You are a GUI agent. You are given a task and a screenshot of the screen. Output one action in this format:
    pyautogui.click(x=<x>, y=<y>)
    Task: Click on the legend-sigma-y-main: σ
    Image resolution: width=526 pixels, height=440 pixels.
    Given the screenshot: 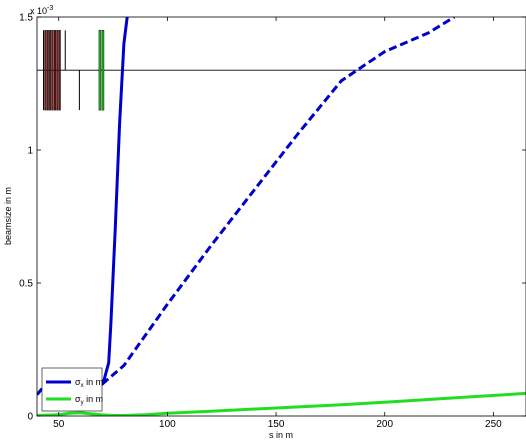 What is the action you would take?
    pyautogui.click(x=78, y=399)
    